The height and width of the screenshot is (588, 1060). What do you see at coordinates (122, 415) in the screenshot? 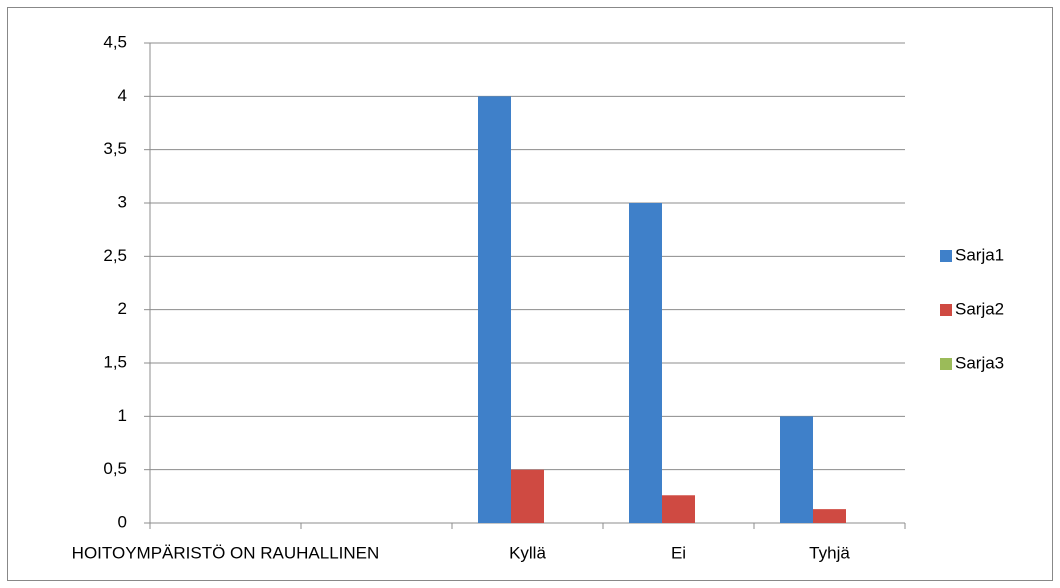
I see `y-tick-label: 1` at bounding box center [122, 415].